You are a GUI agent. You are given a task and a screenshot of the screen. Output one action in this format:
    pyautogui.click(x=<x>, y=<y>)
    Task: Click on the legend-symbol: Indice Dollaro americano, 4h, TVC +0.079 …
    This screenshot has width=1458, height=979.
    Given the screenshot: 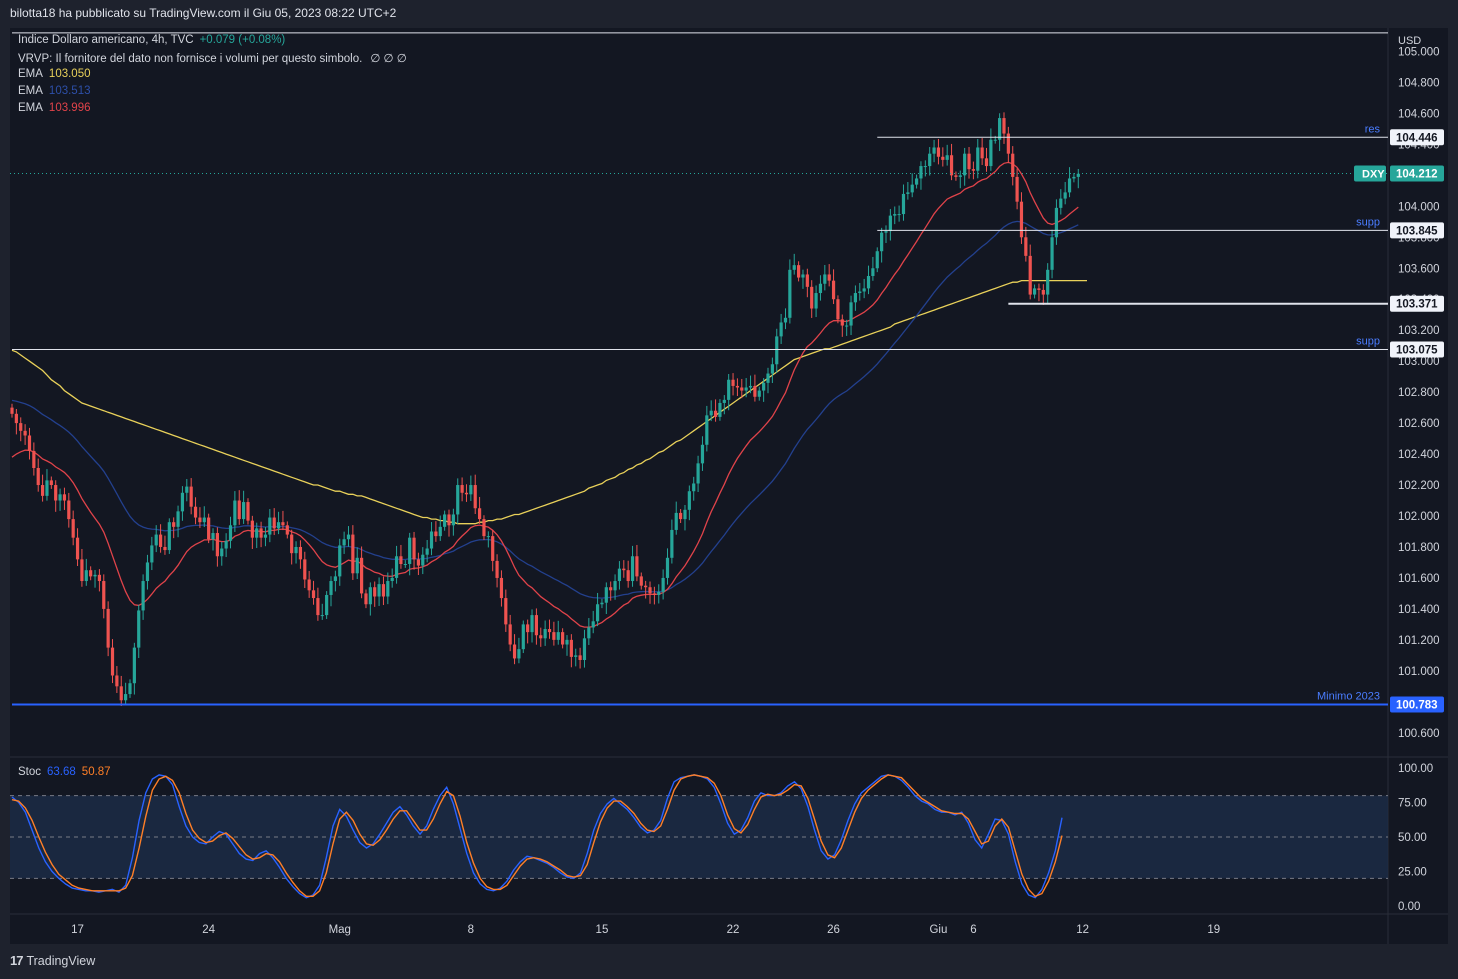 What is the action you would take?
    pyautogui.click(x=151, y=40)
    